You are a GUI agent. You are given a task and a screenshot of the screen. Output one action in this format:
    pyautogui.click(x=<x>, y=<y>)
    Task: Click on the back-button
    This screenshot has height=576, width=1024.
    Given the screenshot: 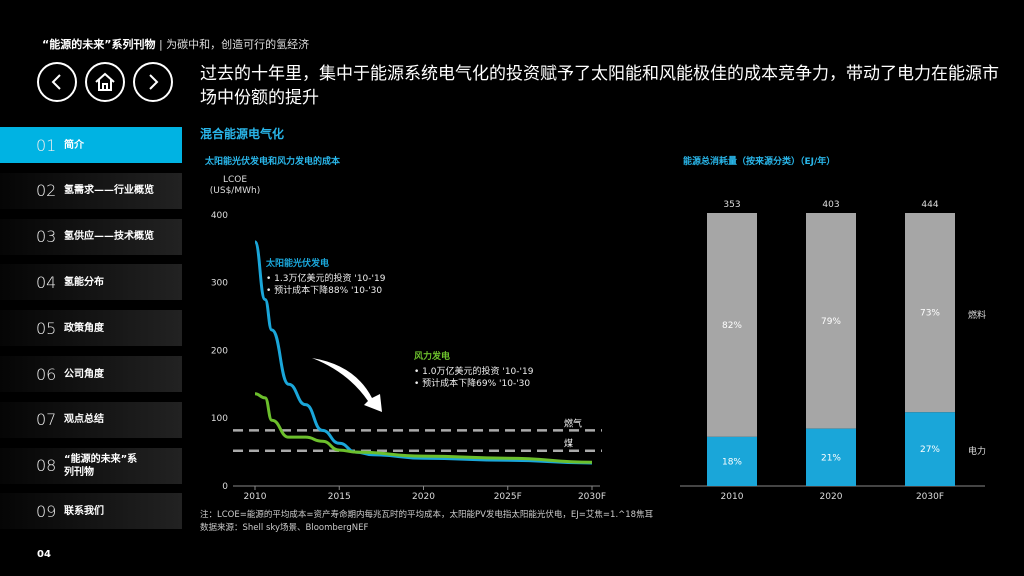 What is the action you would take?
    pyautogui.click(x=57, y=82)
    